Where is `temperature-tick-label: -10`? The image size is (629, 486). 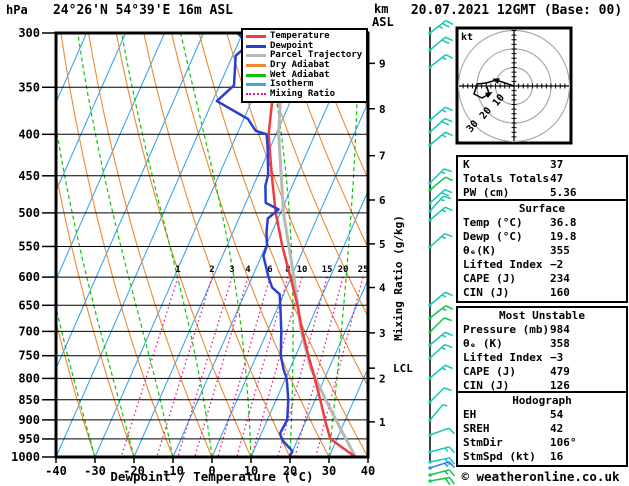
temperature-tick-label: -10 is located at coordinates (173, 471).